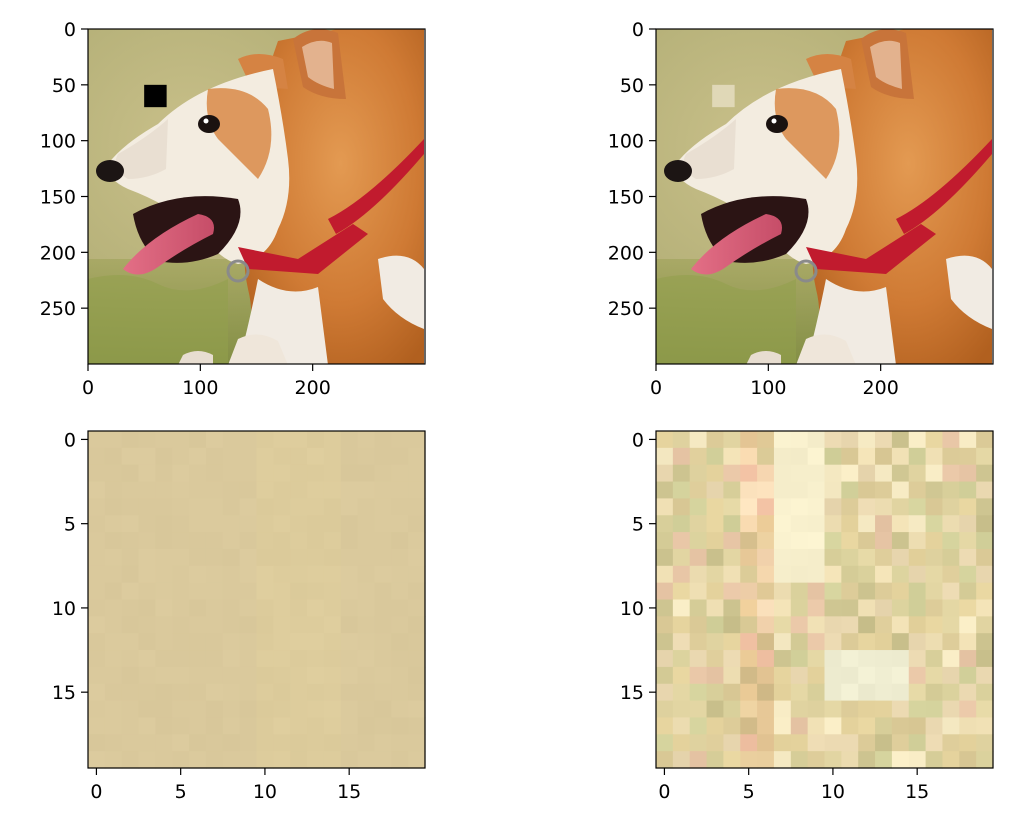 Image resolution: width=1012 pixels, height=831 pixels. I want to click on pixel-grid, so click(257, 600).